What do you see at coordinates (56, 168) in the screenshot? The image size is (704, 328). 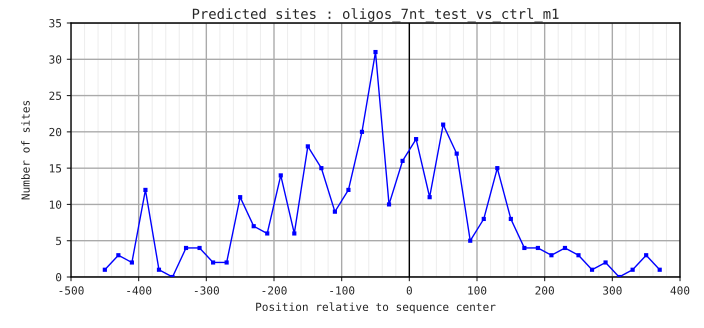 I see `y-tick-label: 15` at bounding box center [56, 168].